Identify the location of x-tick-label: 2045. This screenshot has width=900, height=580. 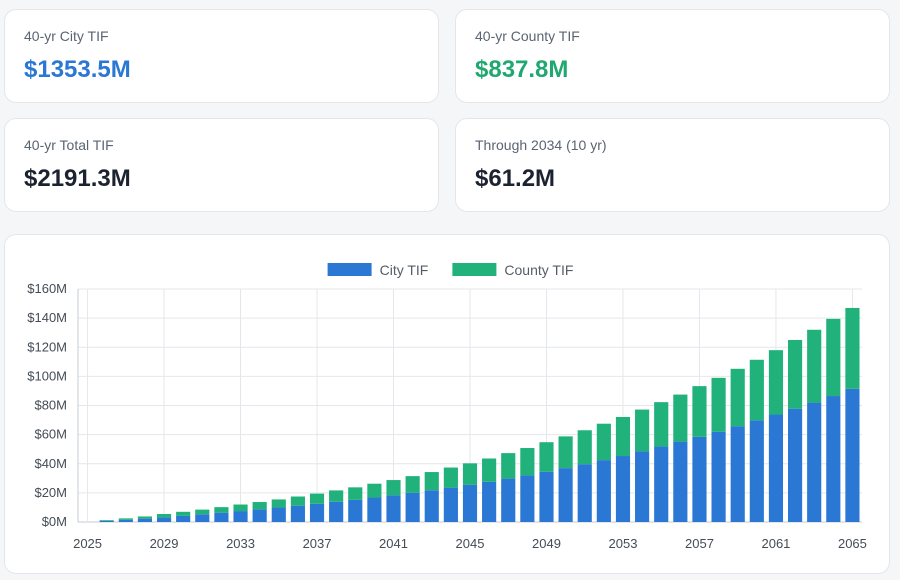
(470, 543).